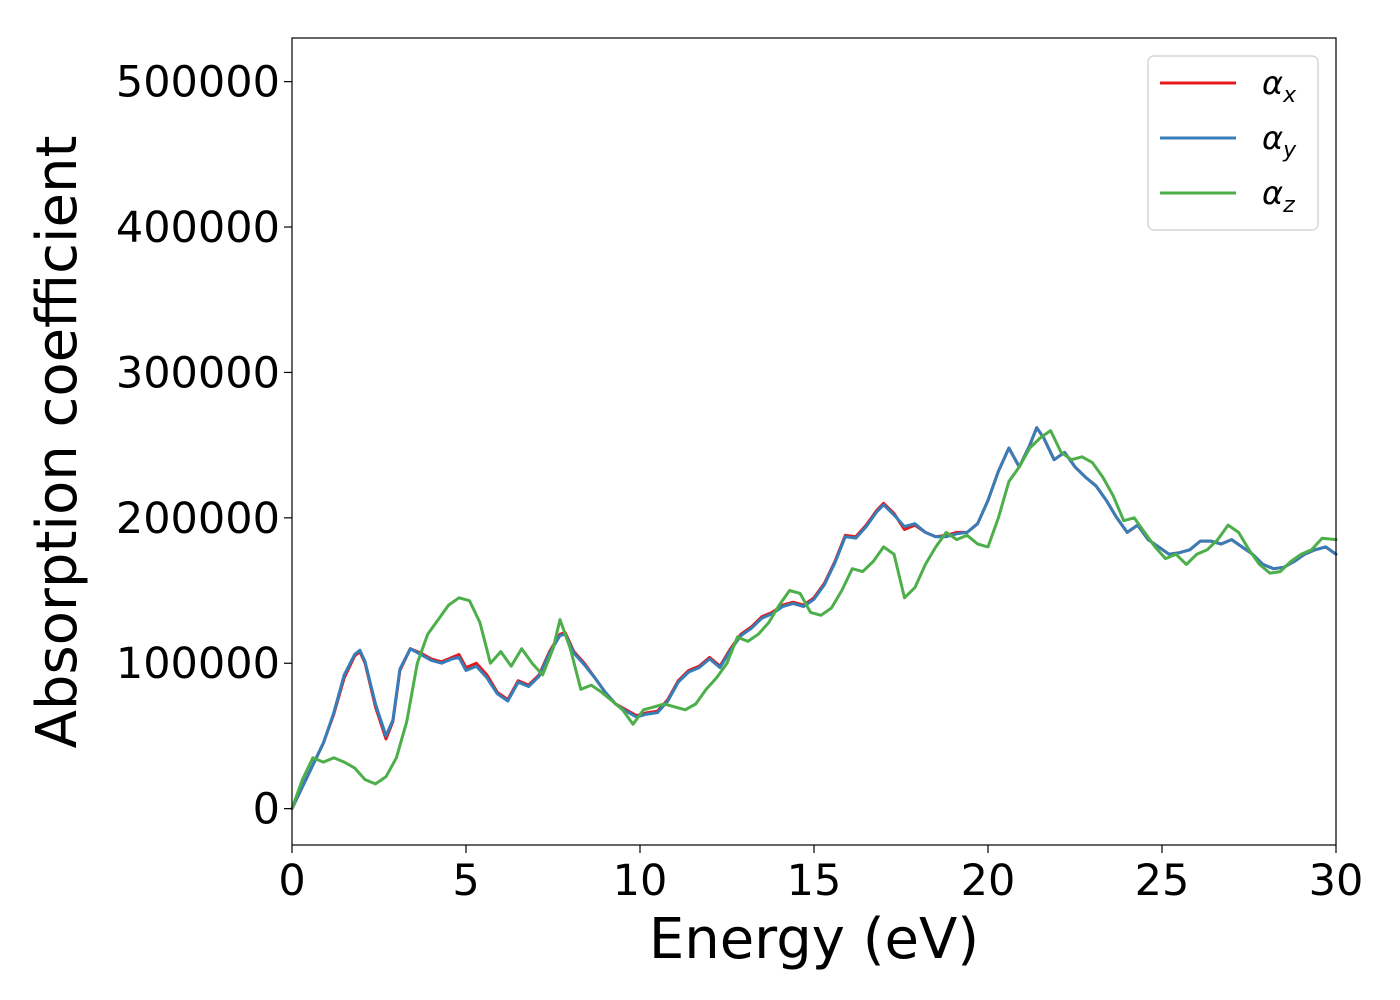 This screenshot has height=1000, width=1400. I want to click on x-tick-label: 30, so click(1336, 881).